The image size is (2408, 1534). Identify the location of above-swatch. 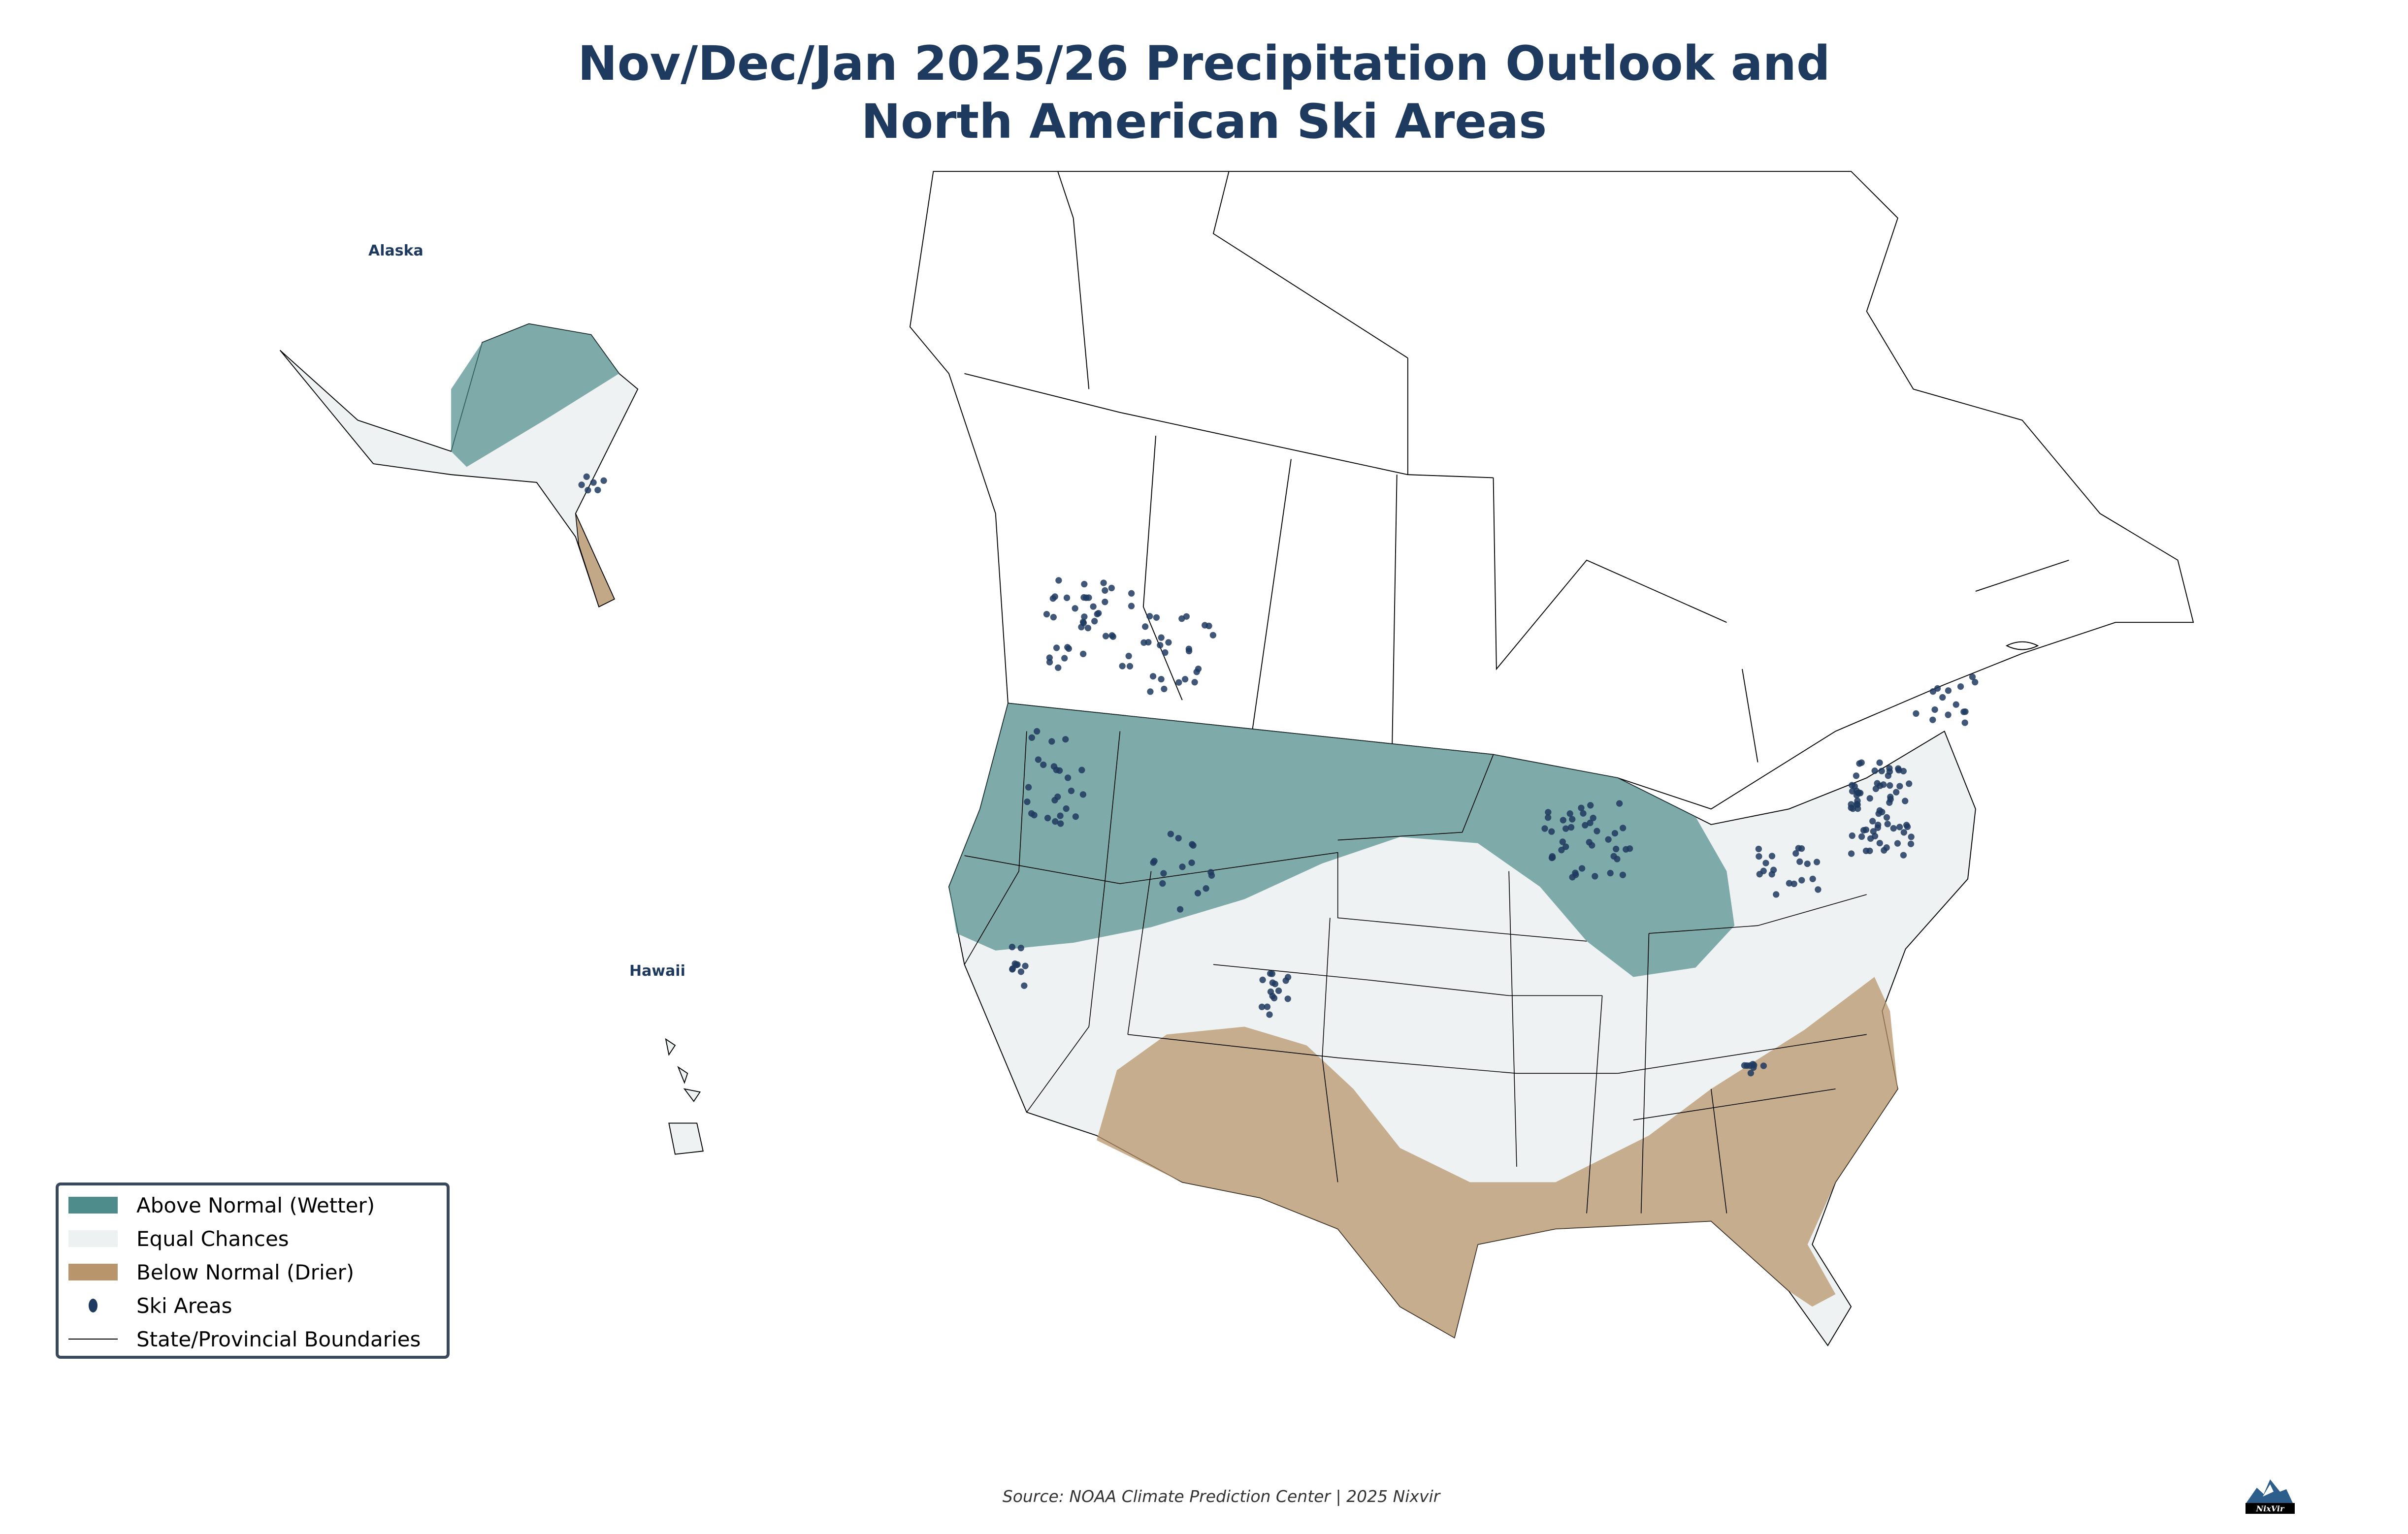
(93, 1205).